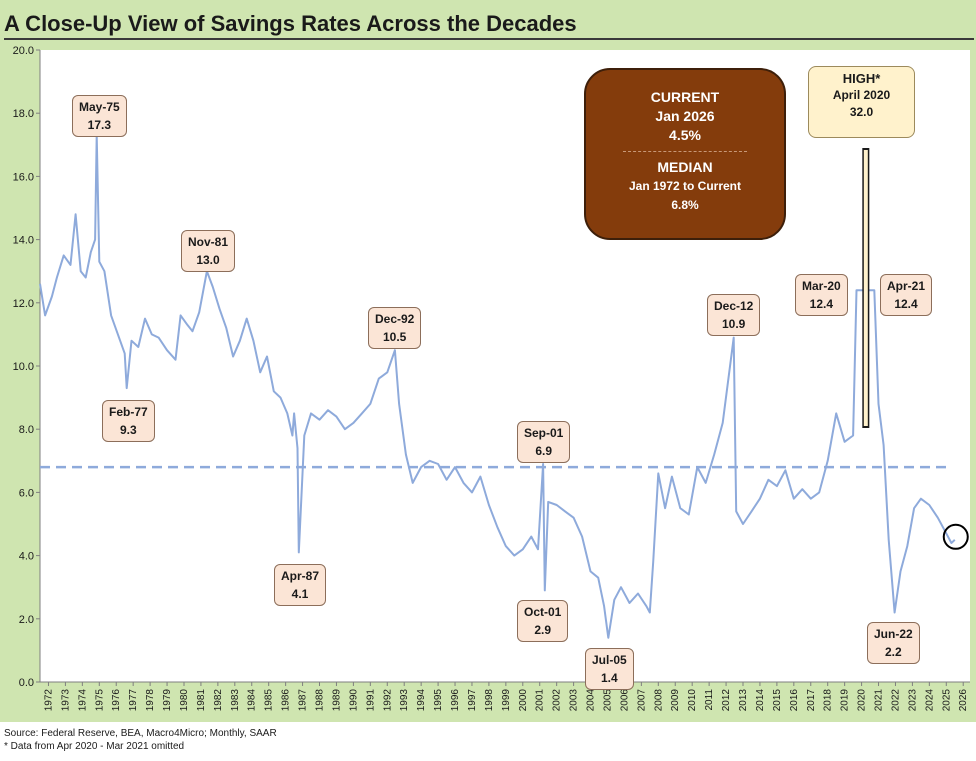 The width and height of the screenshot is (976, 761). Describe the element at coordinates (65, 700) in the screenshot. I see `x-tick-label: 1973` at that location.